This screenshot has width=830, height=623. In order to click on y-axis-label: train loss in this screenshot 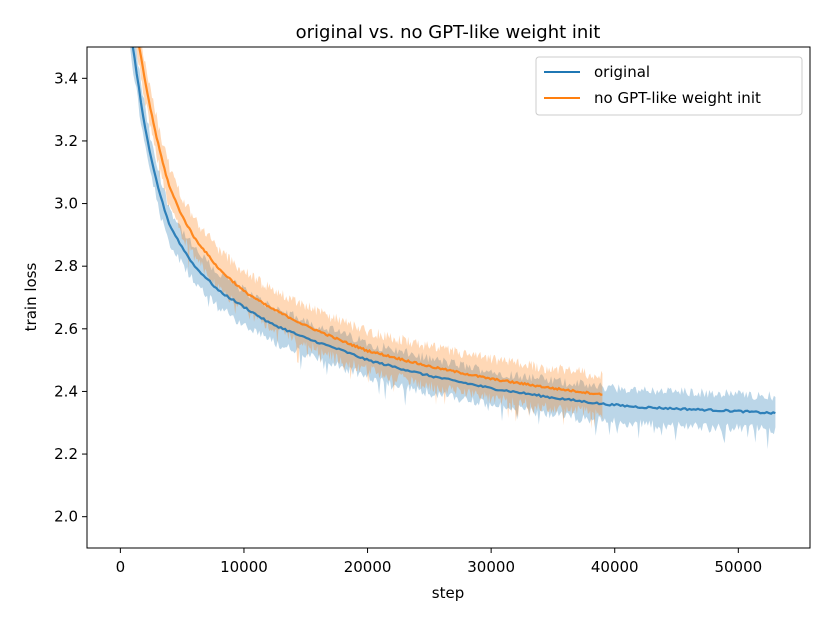, I will do `click(31, 296)`.